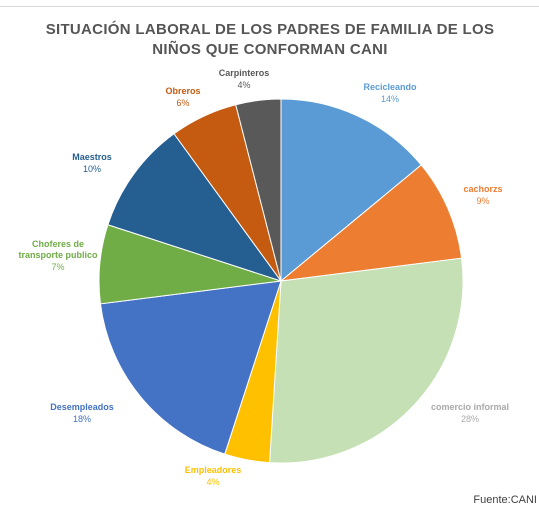 The height and width of the screenshot is (509, 539). What do you see at coordinates (182, 97) in the screenshot?
I see `slice-label: Obreros 6%` at bounding box center [182, 97].